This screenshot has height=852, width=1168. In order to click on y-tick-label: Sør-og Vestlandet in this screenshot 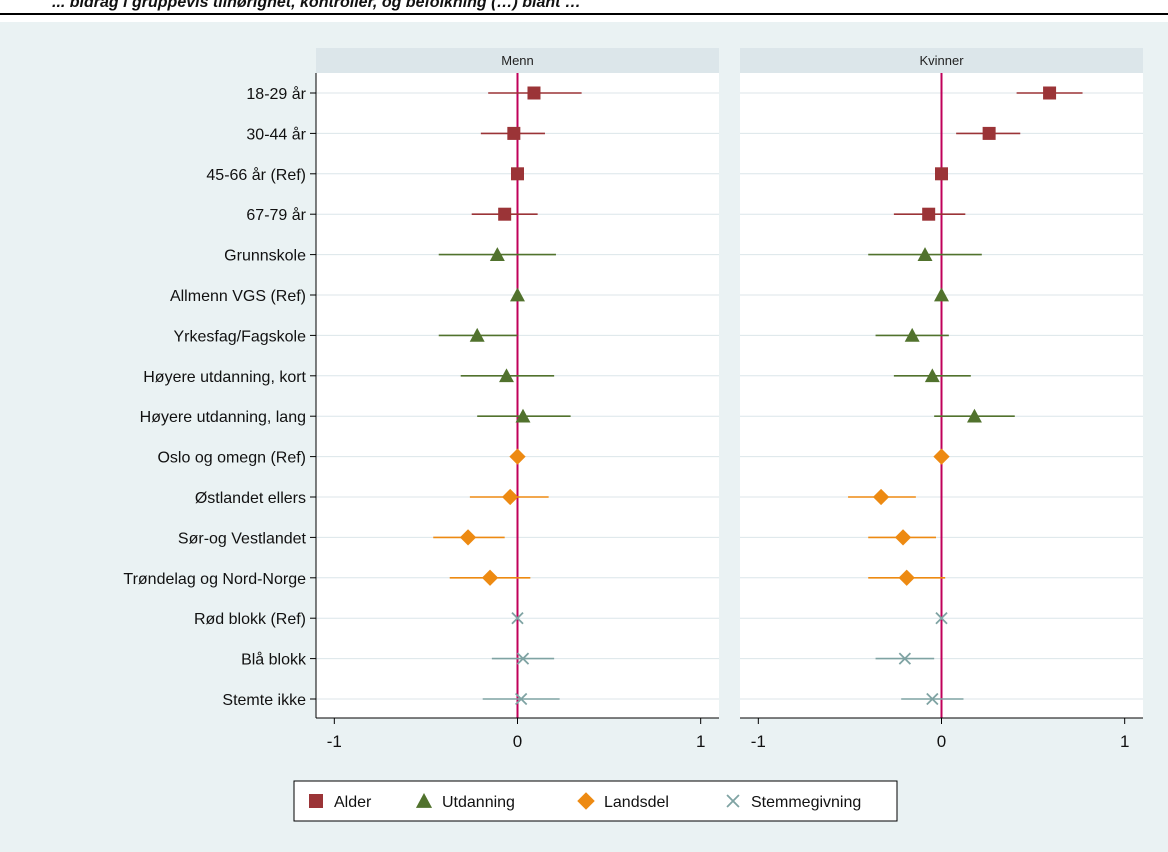, I will do `click(242, 538)`.